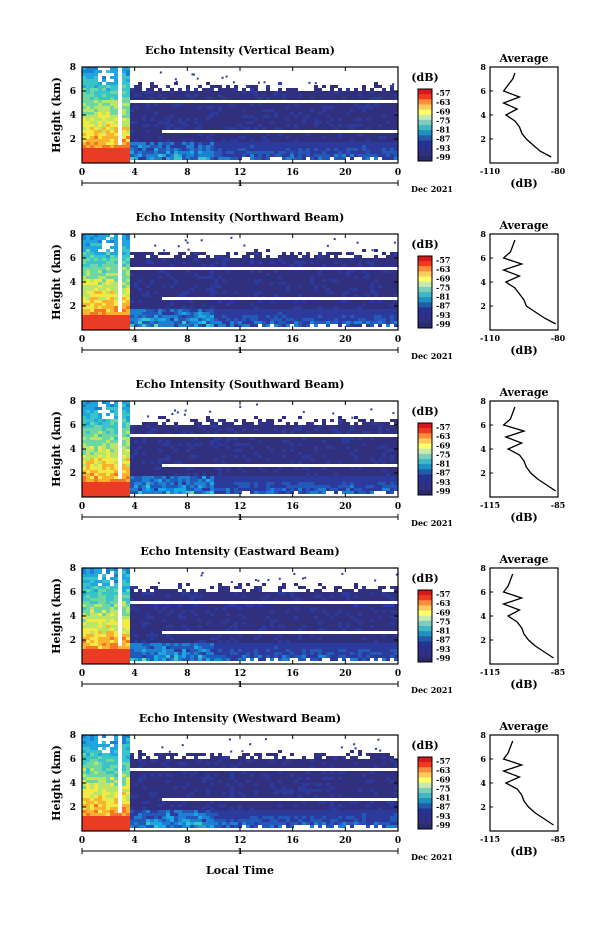  What do you see at coordinates (558, 672) in the screenshot?
I see `profile-x-tick: -85` at bounding box center [558, 672].